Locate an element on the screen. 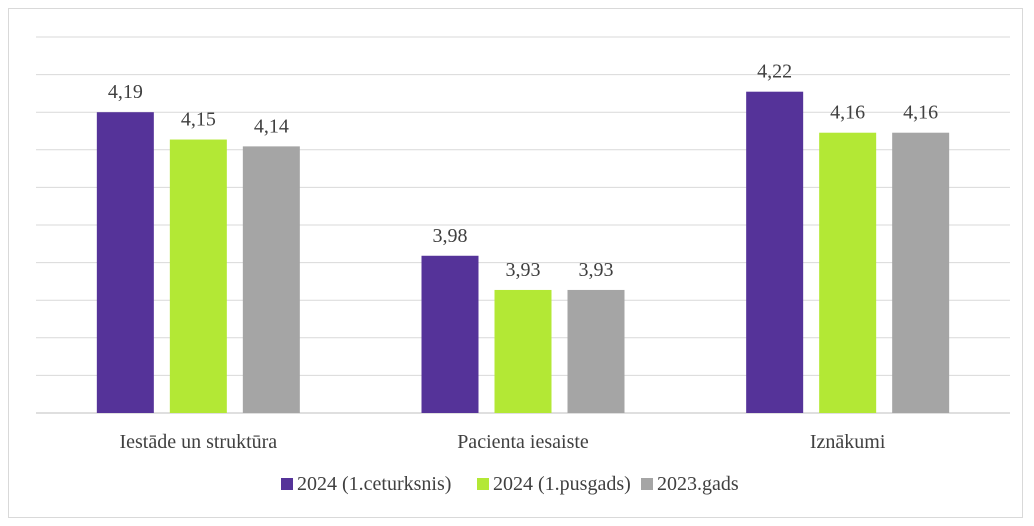  data-label: 3,98 is located at coordinates (450, 236).